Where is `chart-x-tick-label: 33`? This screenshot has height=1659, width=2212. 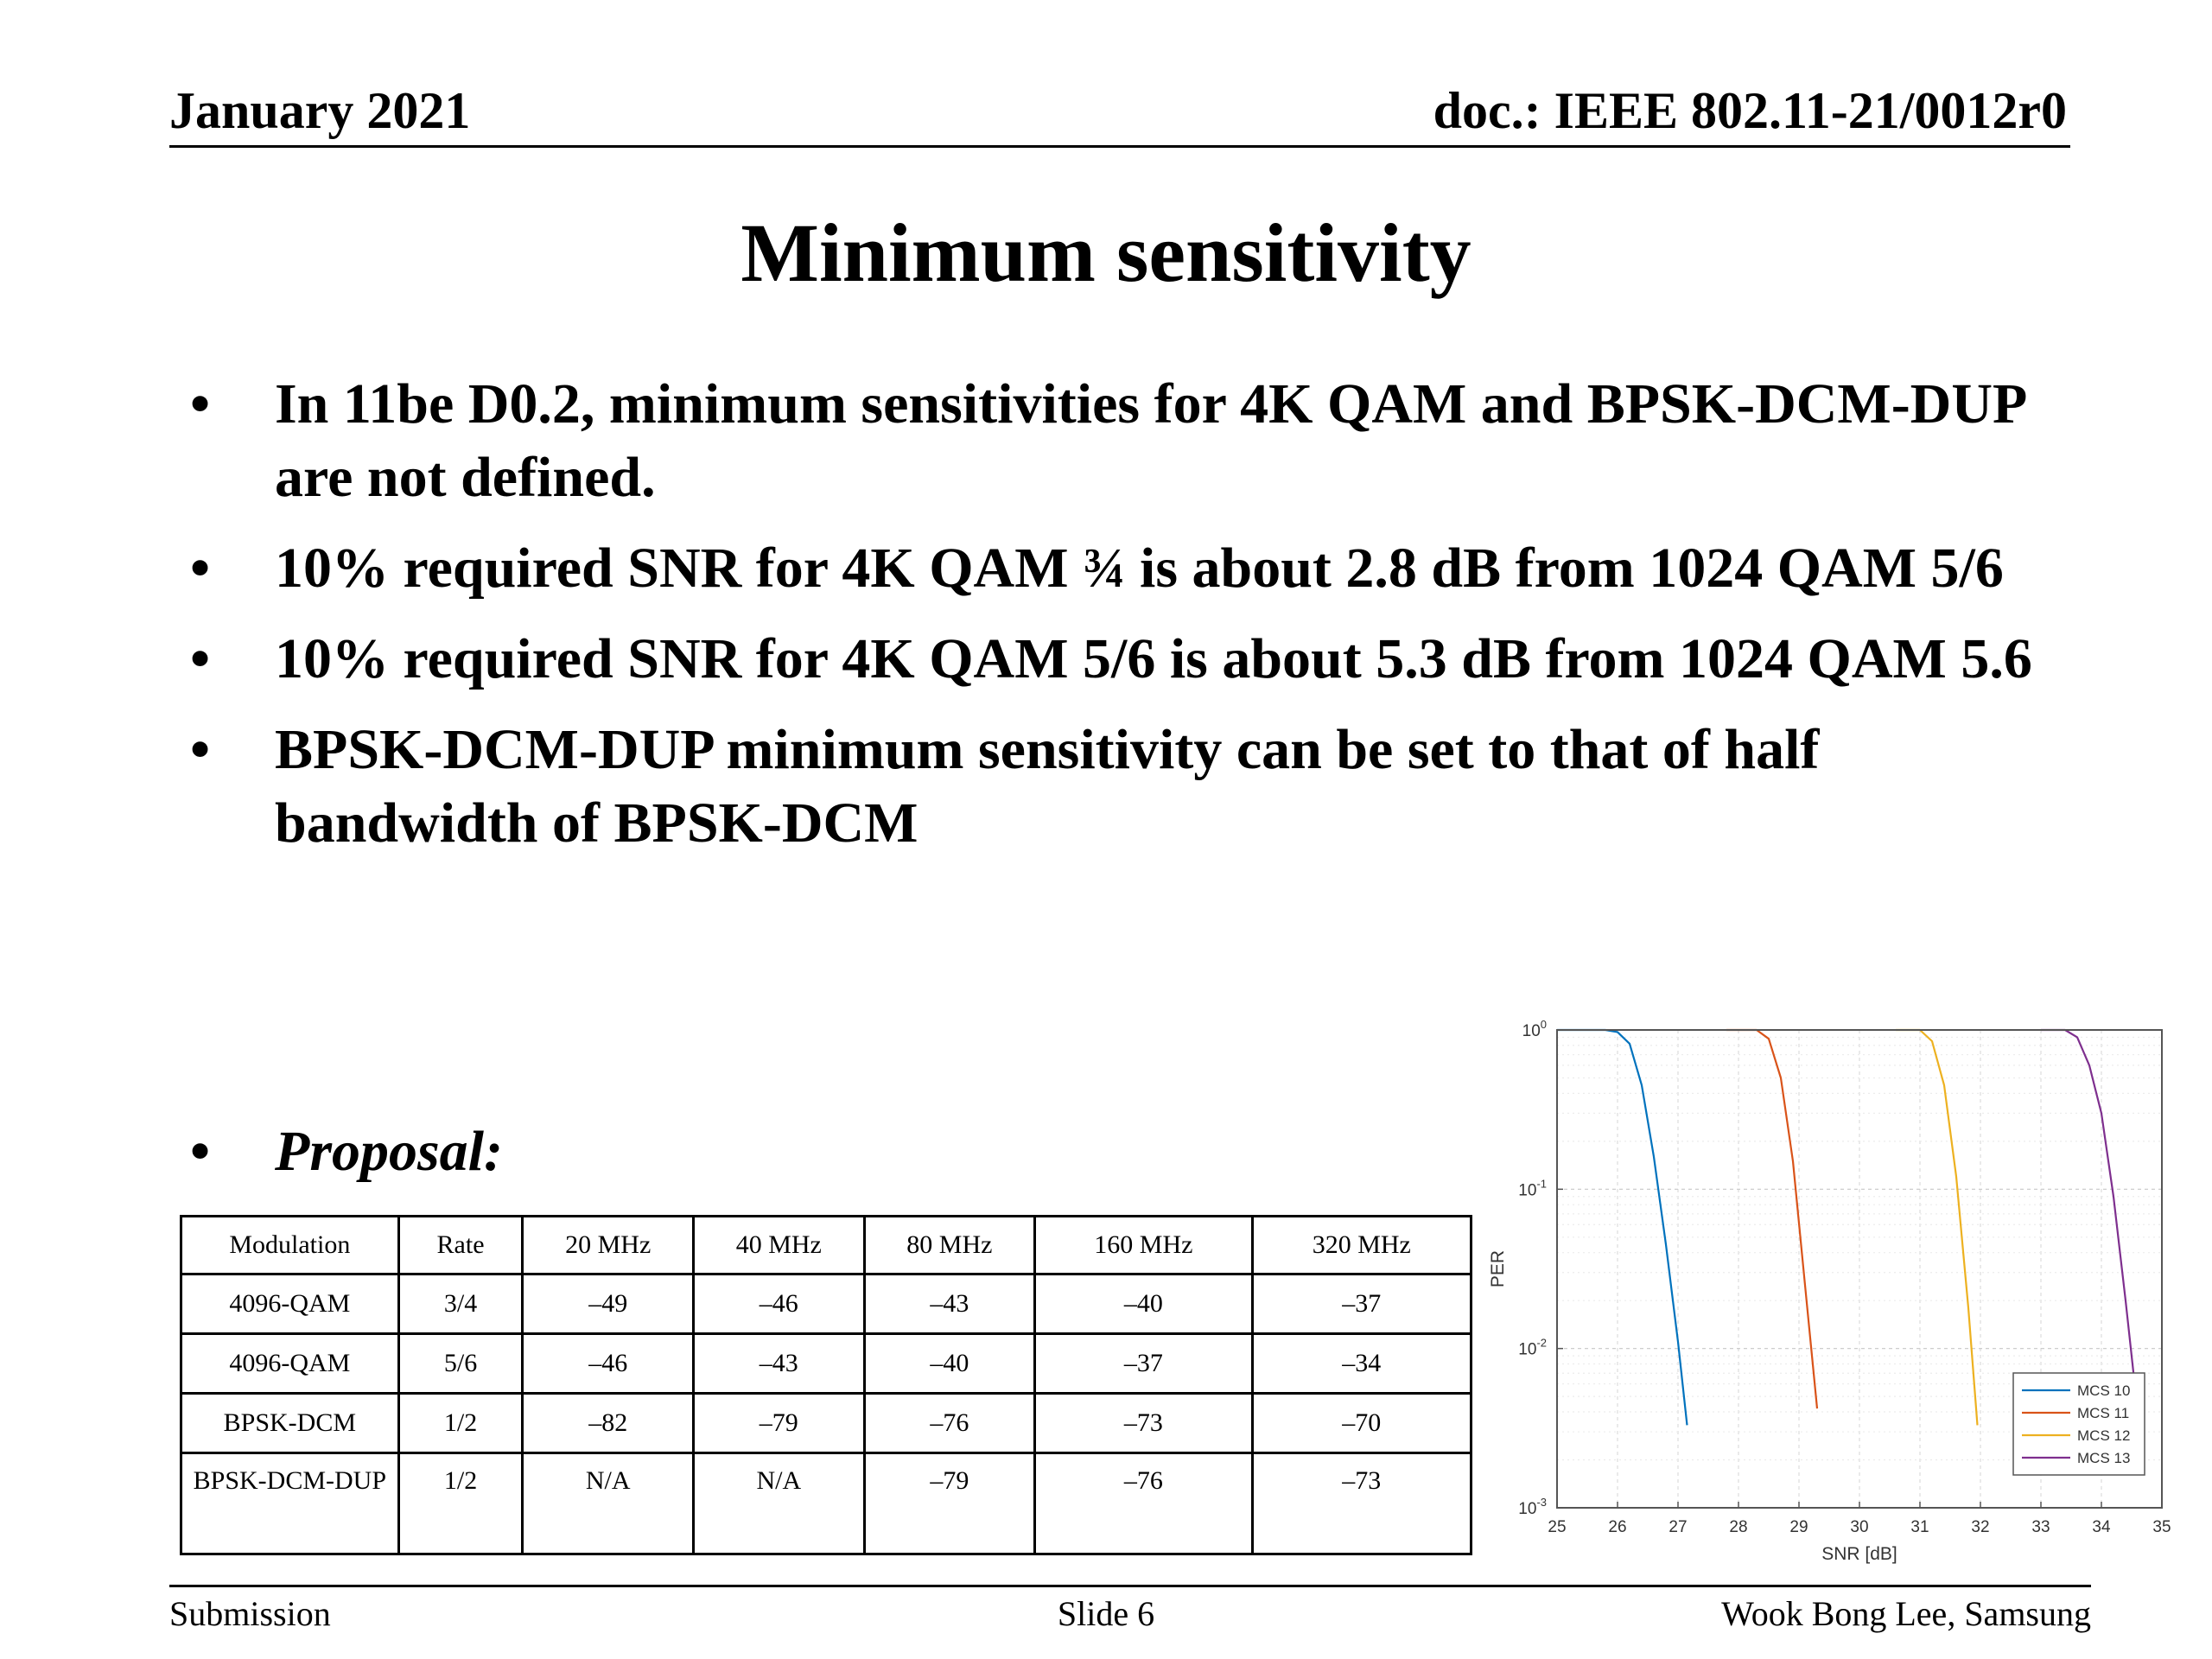 chart-x-tick-label: 33 is located at coordinates (2040, 1527).